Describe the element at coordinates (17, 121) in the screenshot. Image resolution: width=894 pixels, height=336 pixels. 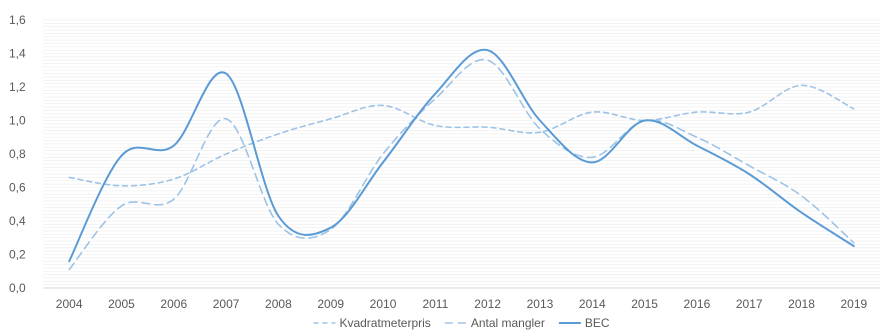
I see `y-tick-label: 1,0` at that location.